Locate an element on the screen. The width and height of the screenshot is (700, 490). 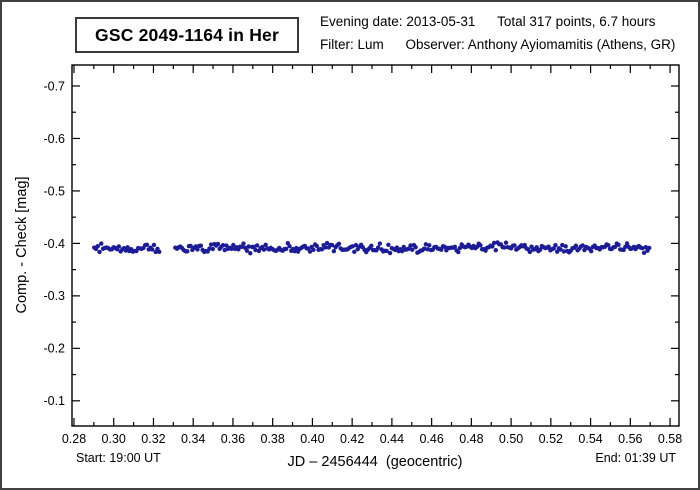
y-tick-labels: -0.7 -0.6 -0.5 -0.4 -0.3 -0.2 -0.1 is located at coordinates (54, 243).